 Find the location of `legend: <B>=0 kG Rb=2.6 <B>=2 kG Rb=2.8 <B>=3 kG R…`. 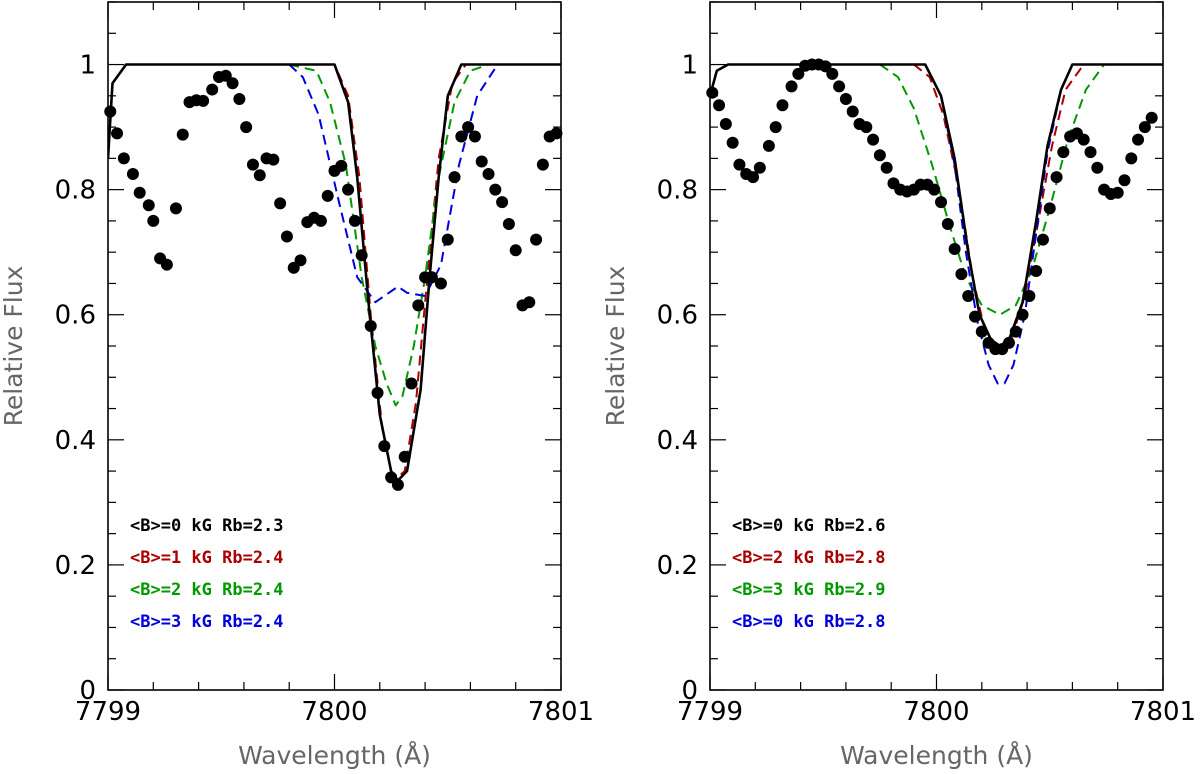

legend: <B>=0 kG Rb=2.6 <B>=2 kG Rb=2.8 <B>=3 kG R… is located at coordinates (809, 574).